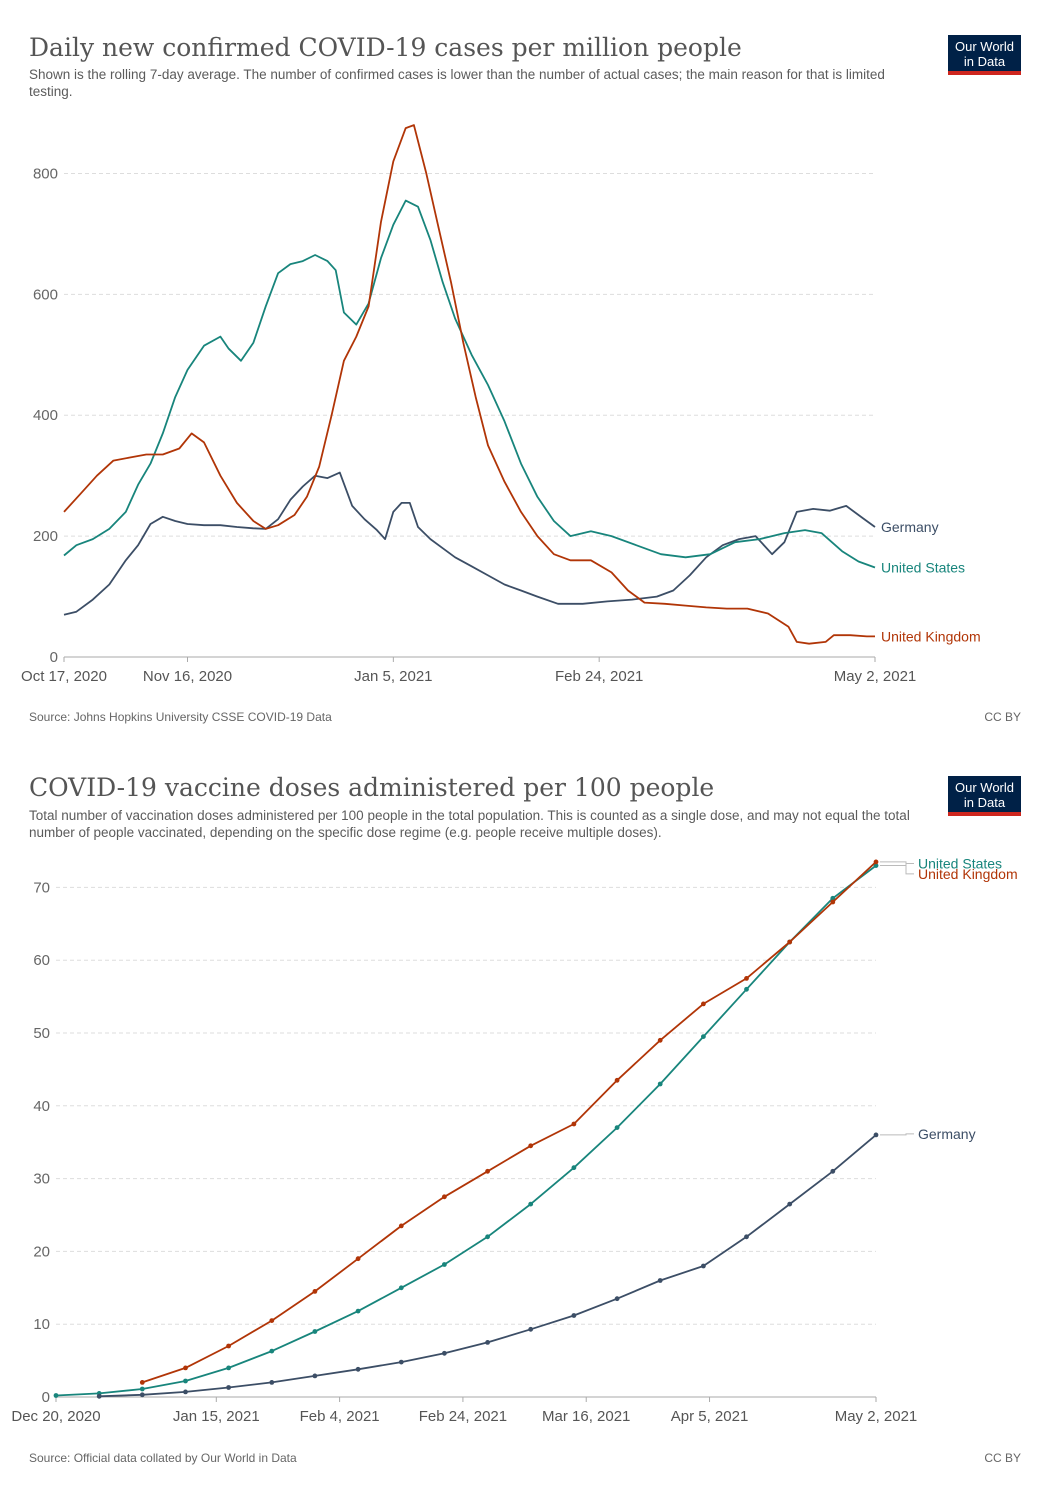 This screenshot has height=1500, width=1050. I want to click on y-tick-label: 60, so click(41, 960).